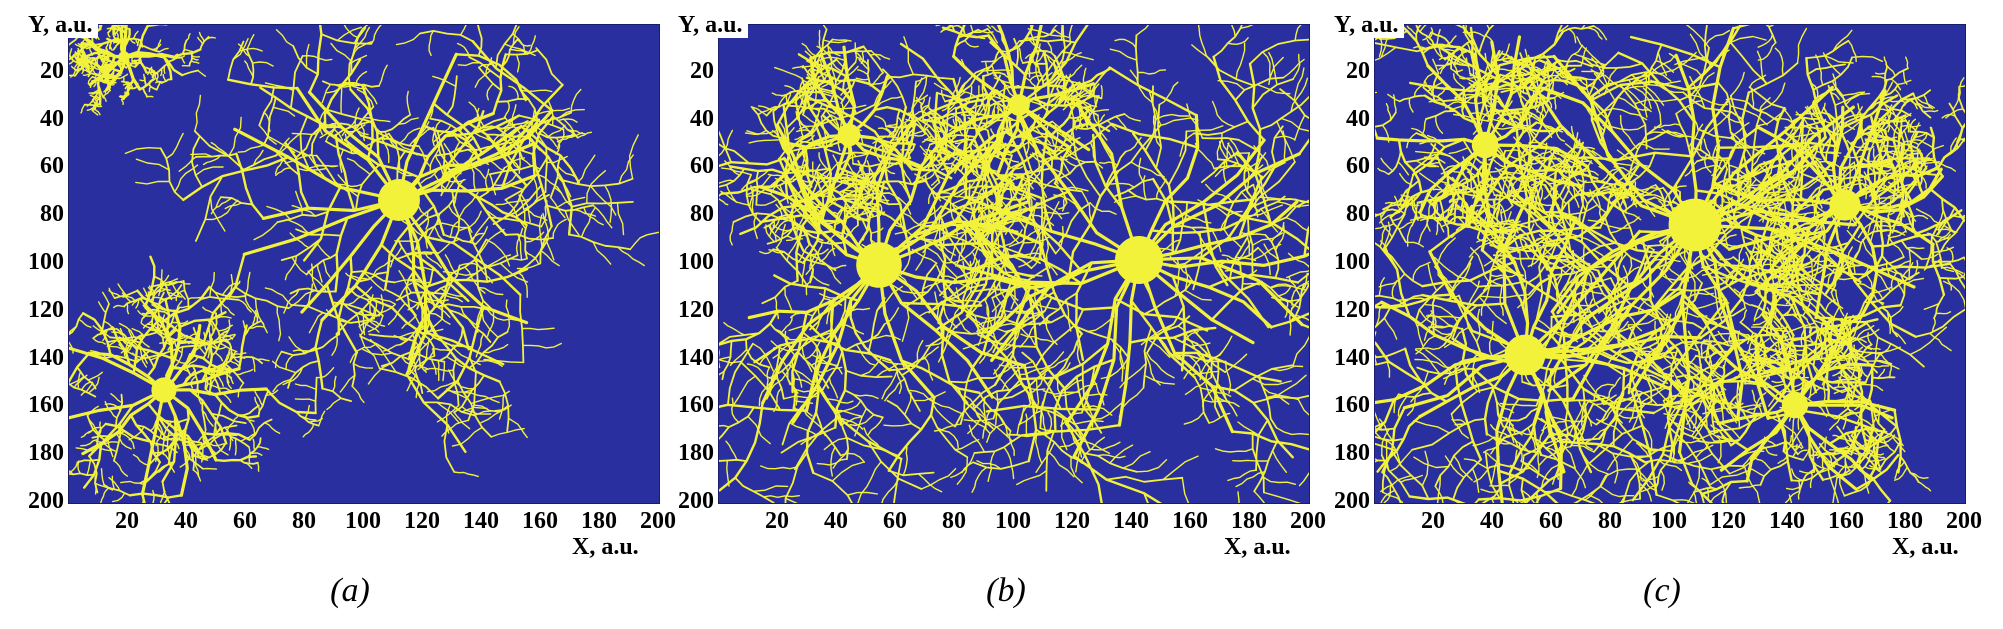 This screenshot has height=629, width=2003. What do you see at coordinates (1006, 590) in the screenshot?
I see `panel-caption-b: (b)` at bounding box center [1006, 590].